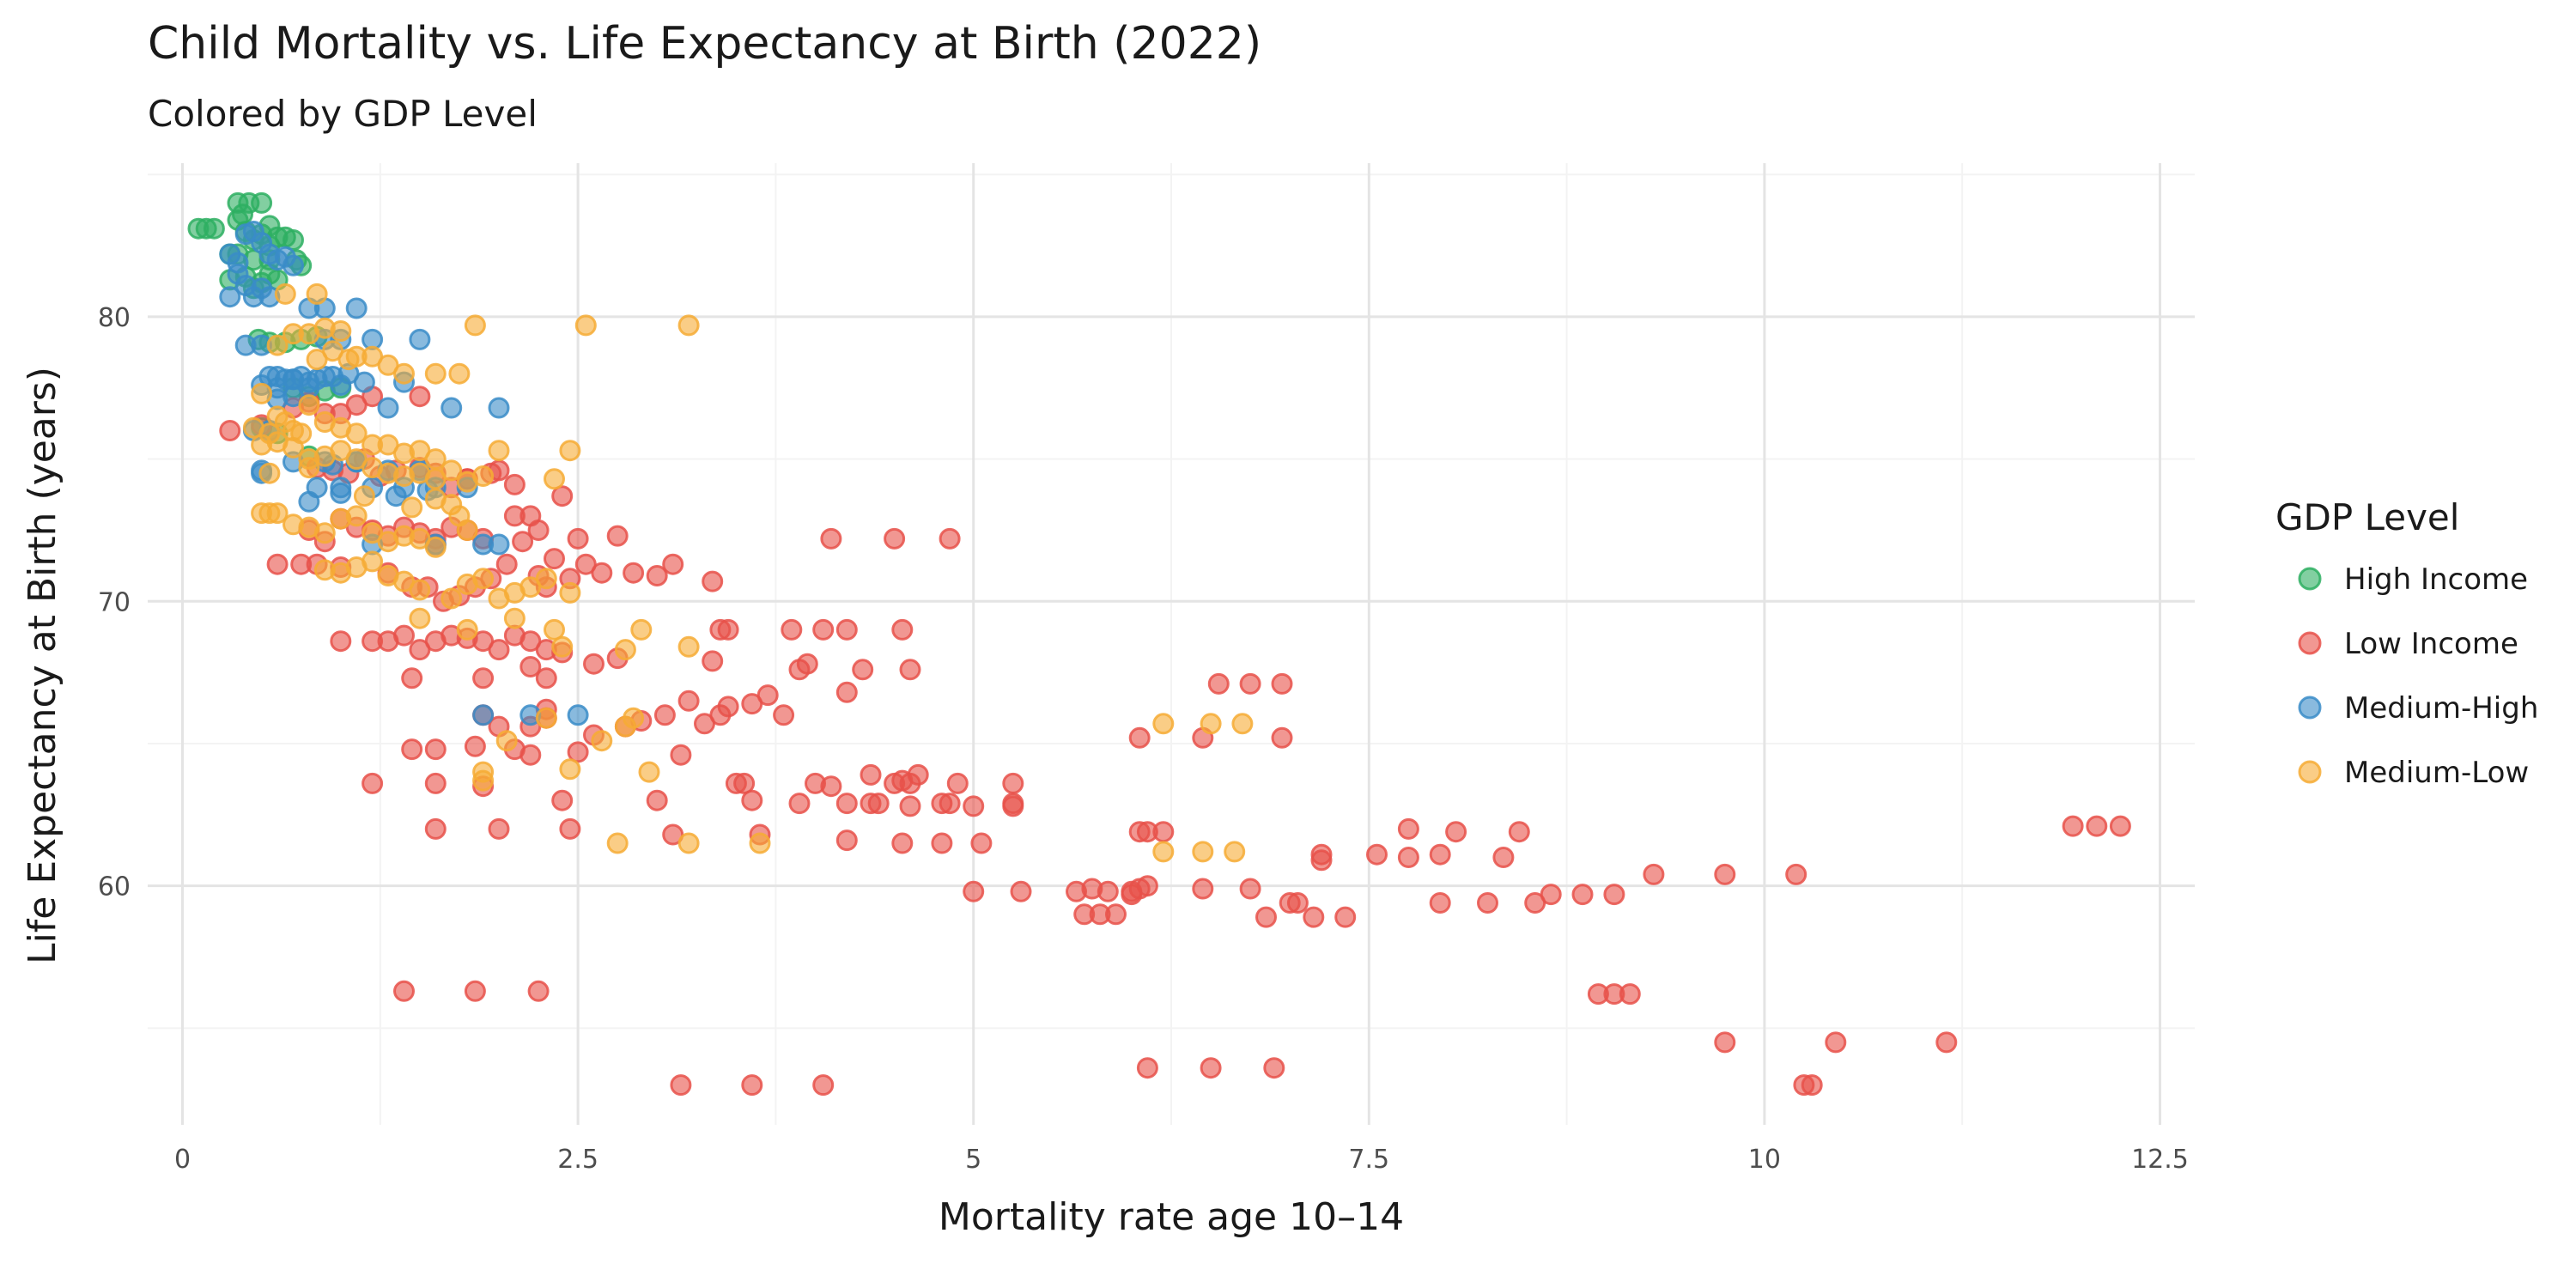 The image size is (2576, 1288). Describe the element at coordinates (2436, 579) in the screenshot. I see `legend-label-high-income: High Income` at that location.